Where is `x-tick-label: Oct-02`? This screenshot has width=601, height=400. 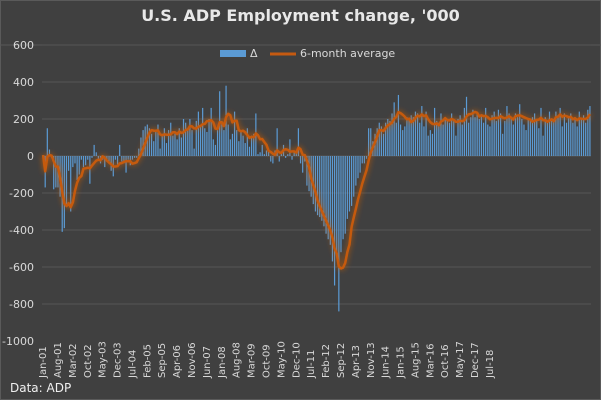
x-tick-label: Oct-02 is located at coordinates (88, 361).